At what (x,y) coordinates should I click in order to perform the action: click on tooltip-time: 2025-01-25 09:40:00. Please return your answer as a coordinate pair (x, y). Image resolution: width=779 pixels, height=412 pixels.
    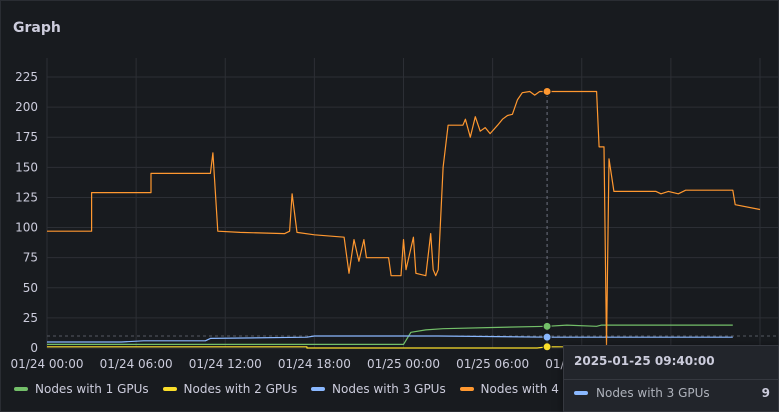
    Looking at the image, I should click on (644, 361).